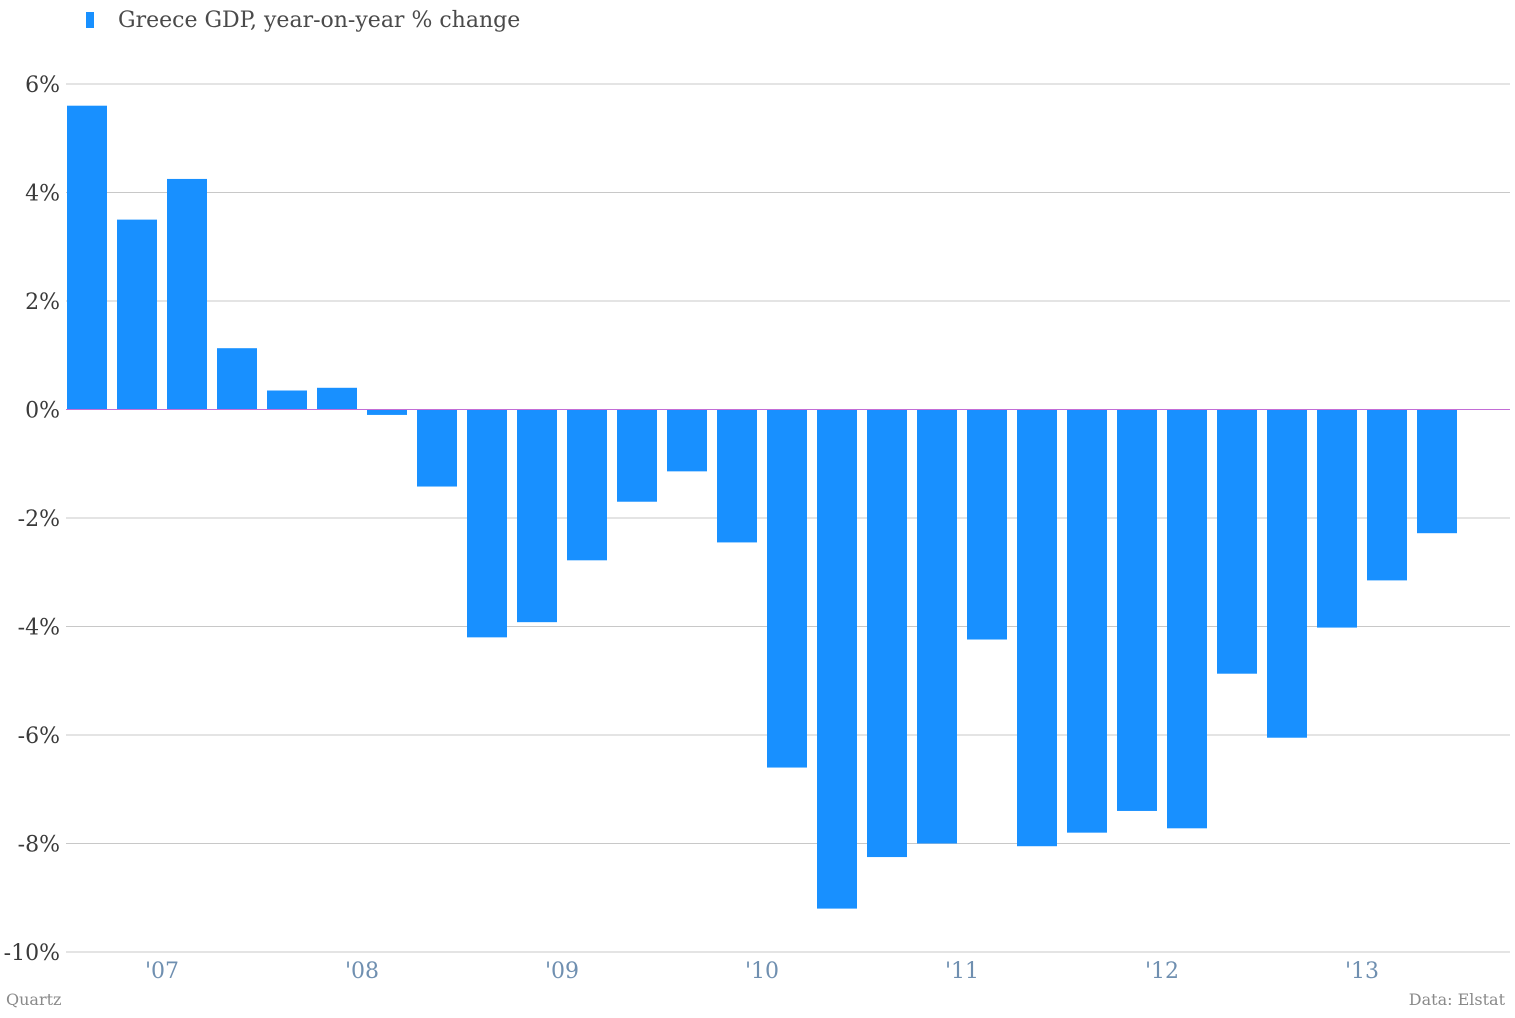 The width and height of the screenshot is (1515, 1018). I want to click on x-axis-ticks: '07 '08 '09 '10 '11 '12 '13, so click(762, 971).